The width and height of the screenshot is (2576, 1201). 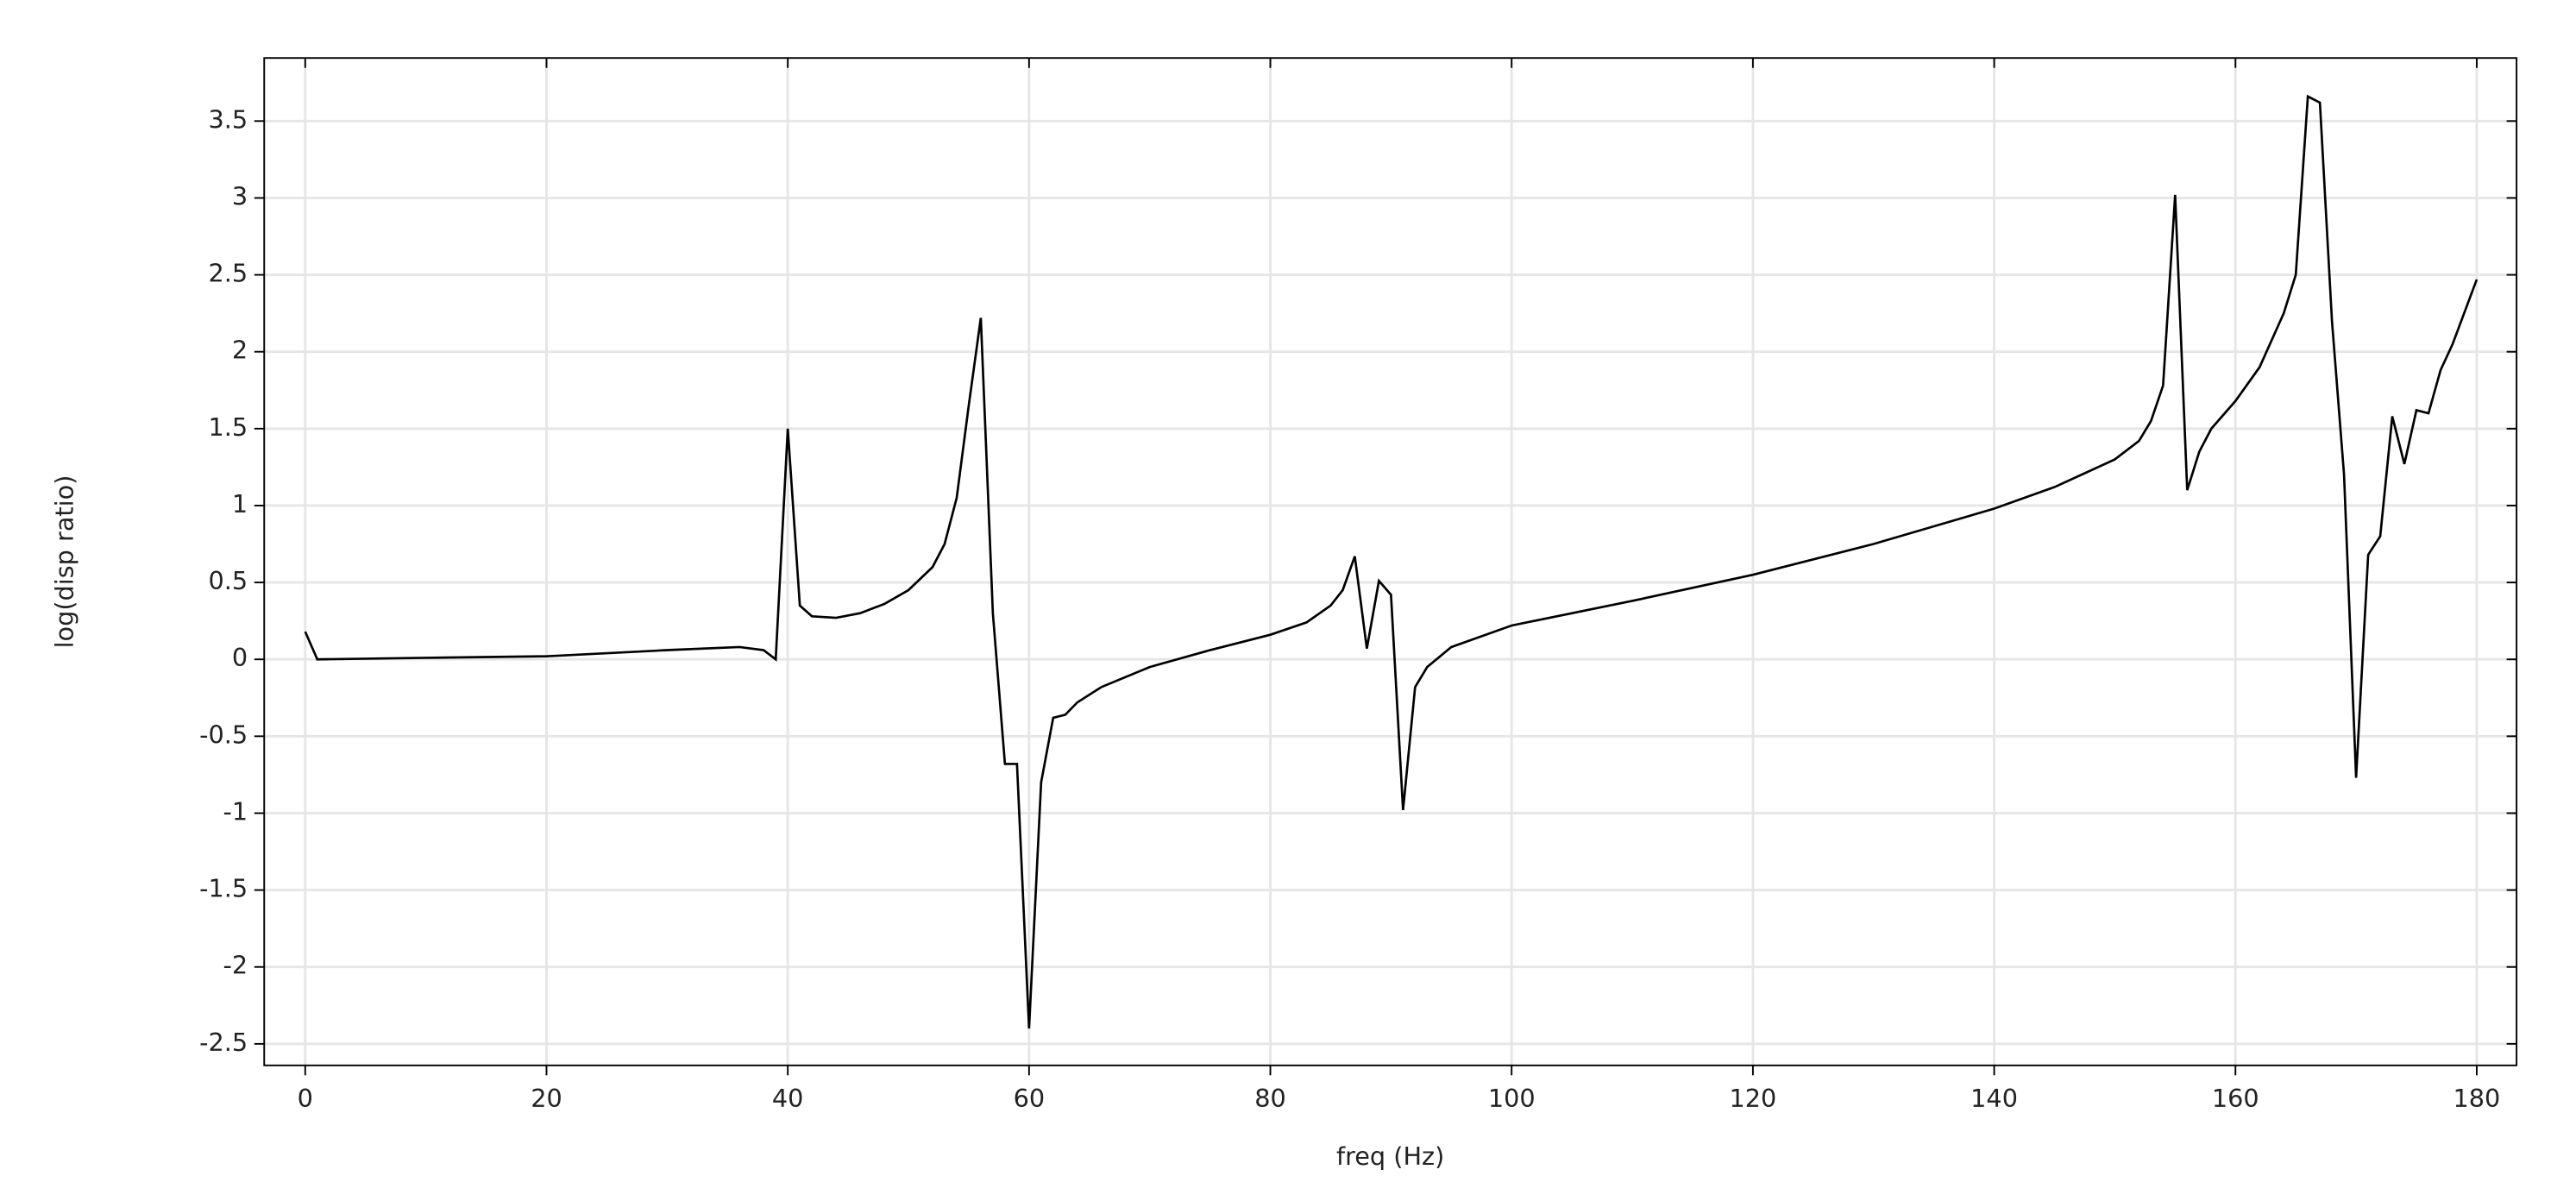 What do you see at coordinates (305, 1098) in the screenshot?
I see `x-tick-label: 0` at bounding box center [305, 1098].